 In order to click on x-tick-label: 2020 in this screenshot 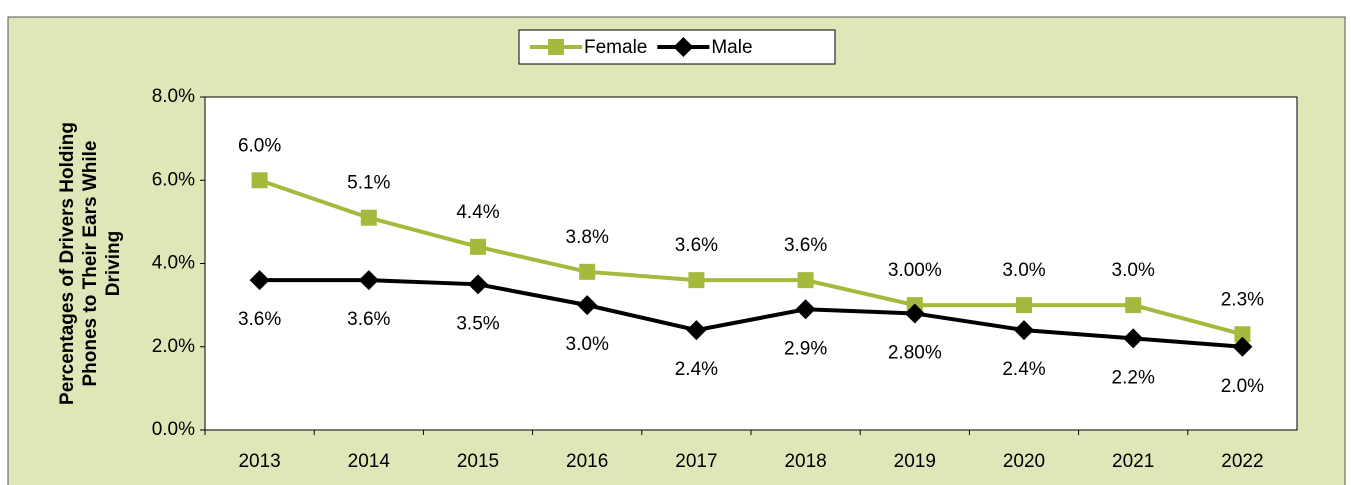, I will do `click(1024, 461)`.